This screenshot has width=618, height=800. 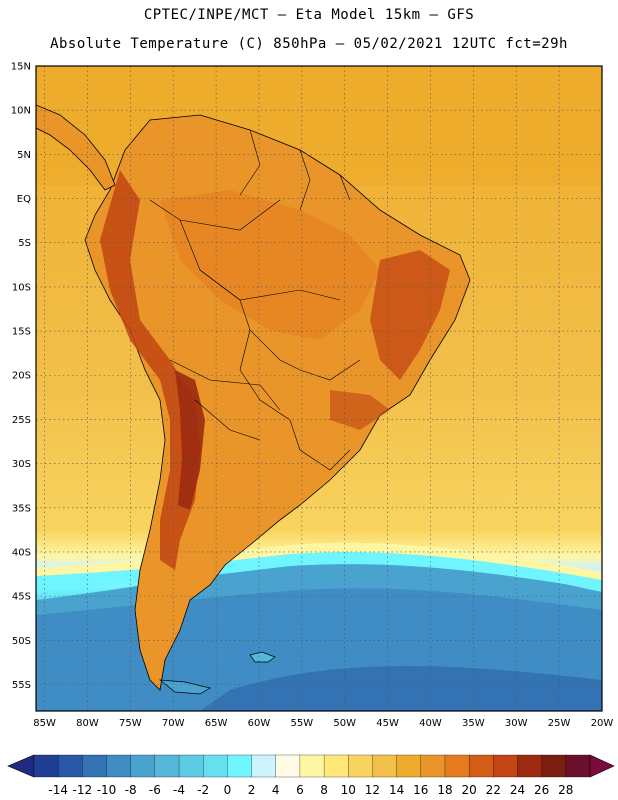 I want to click on colorbar-tick-label: -12, so click(x=83, y=790).